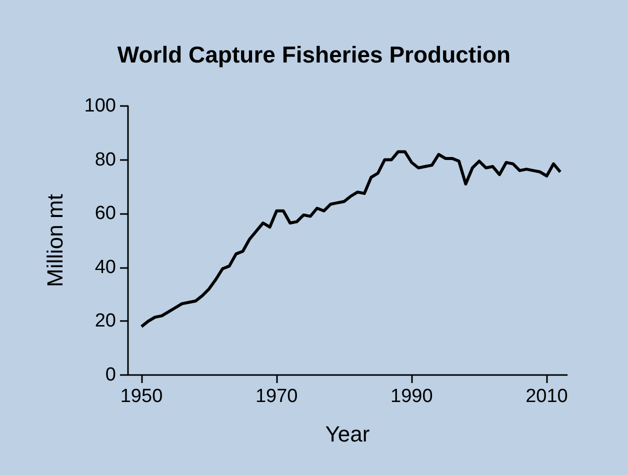  I want to click on x-tick-label: 2010, so click(547, 396).